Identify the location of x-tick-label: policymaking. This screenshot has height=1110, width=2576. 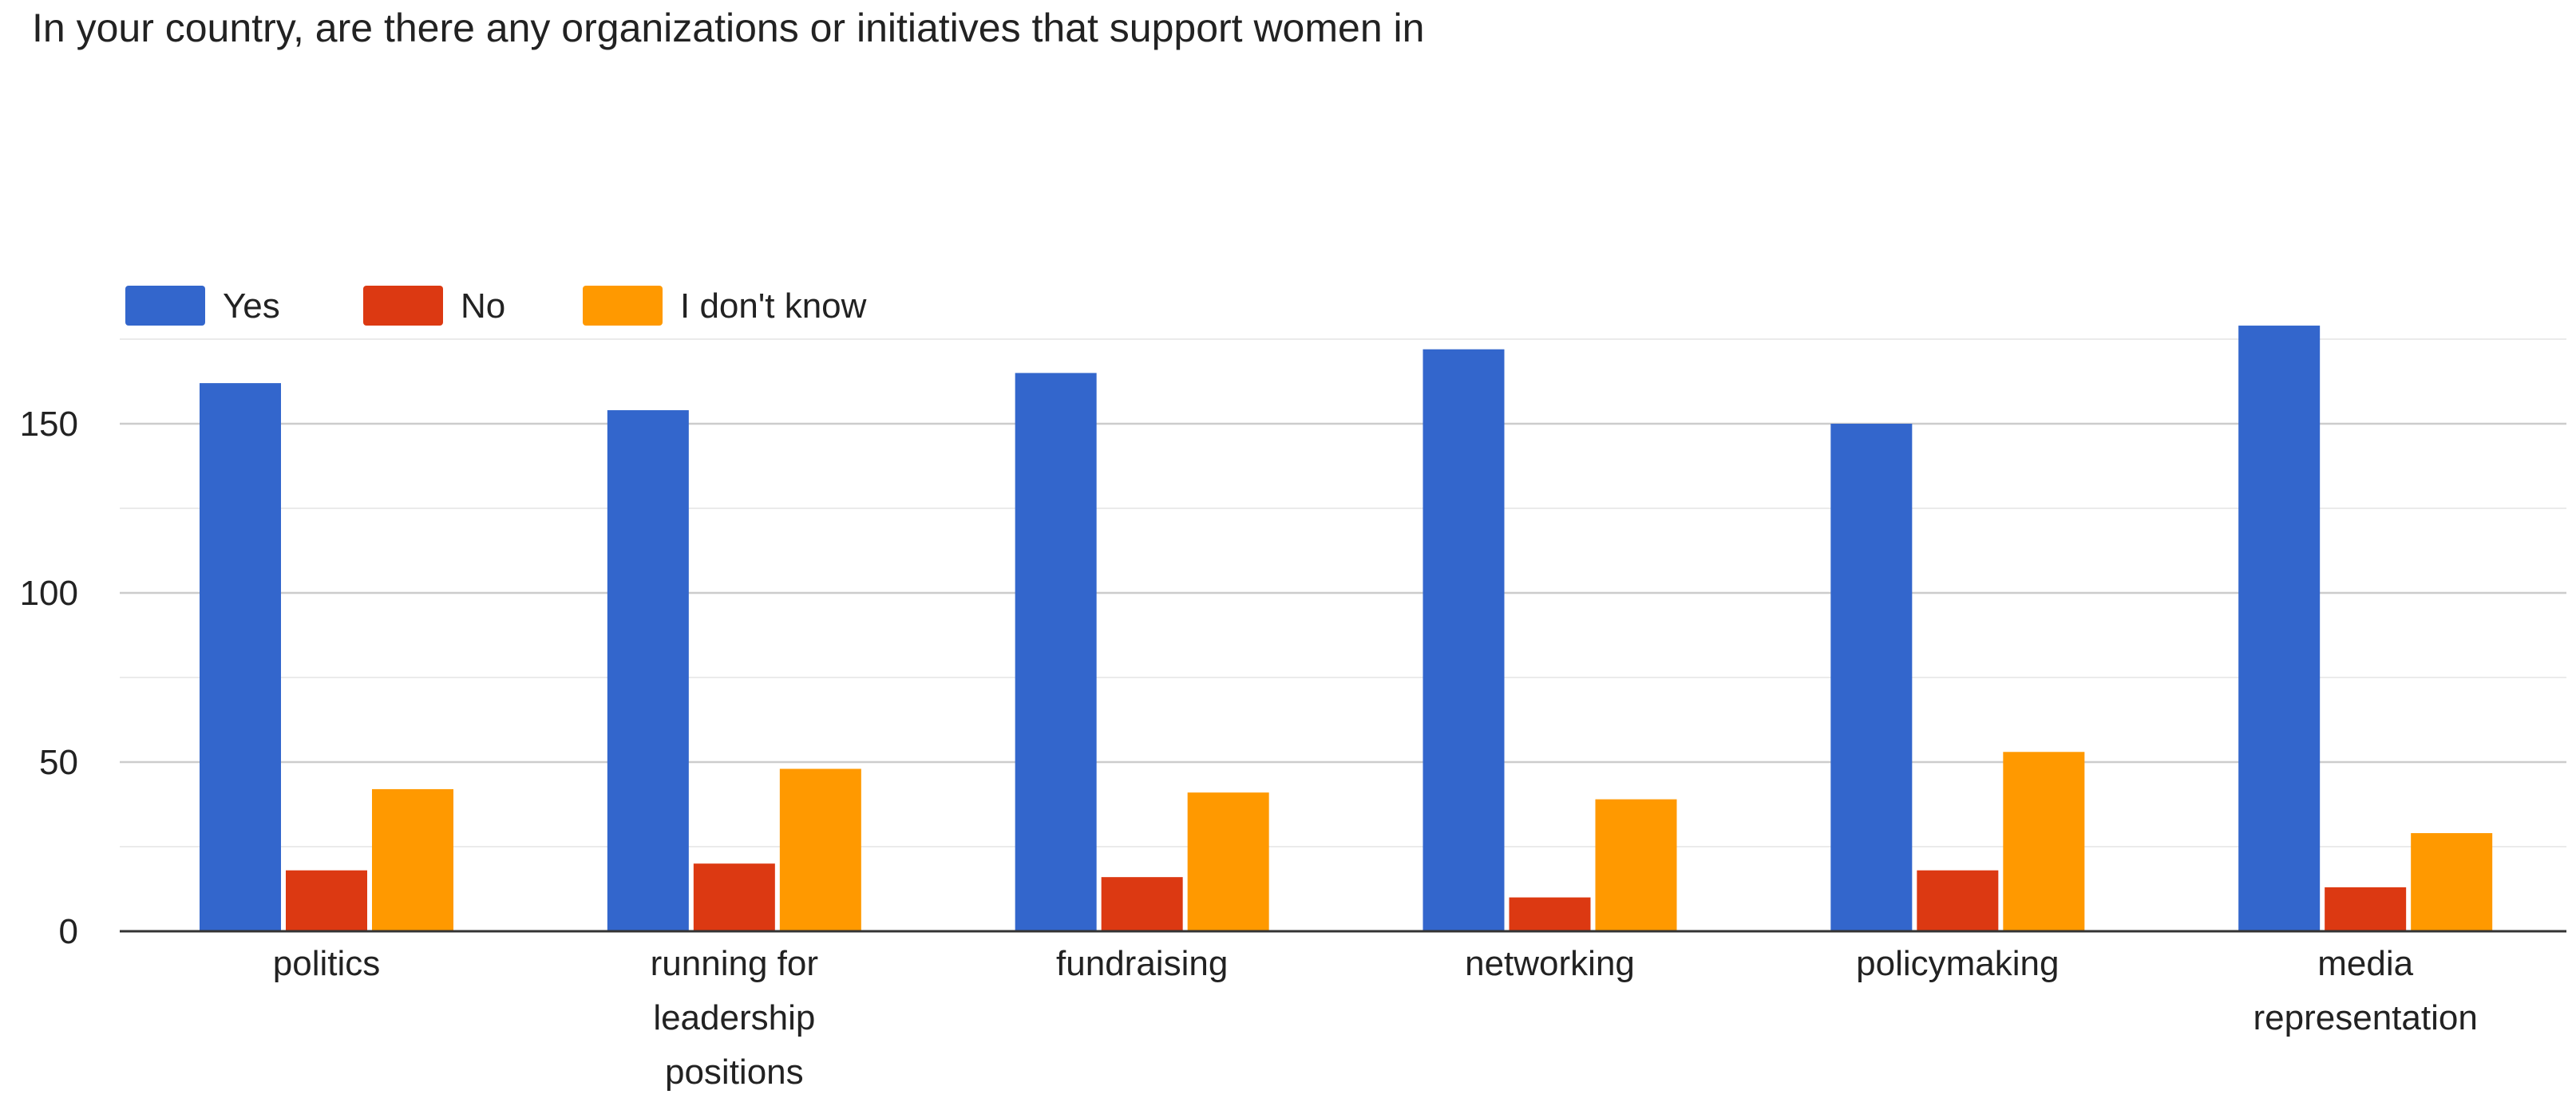
(1958, 963).